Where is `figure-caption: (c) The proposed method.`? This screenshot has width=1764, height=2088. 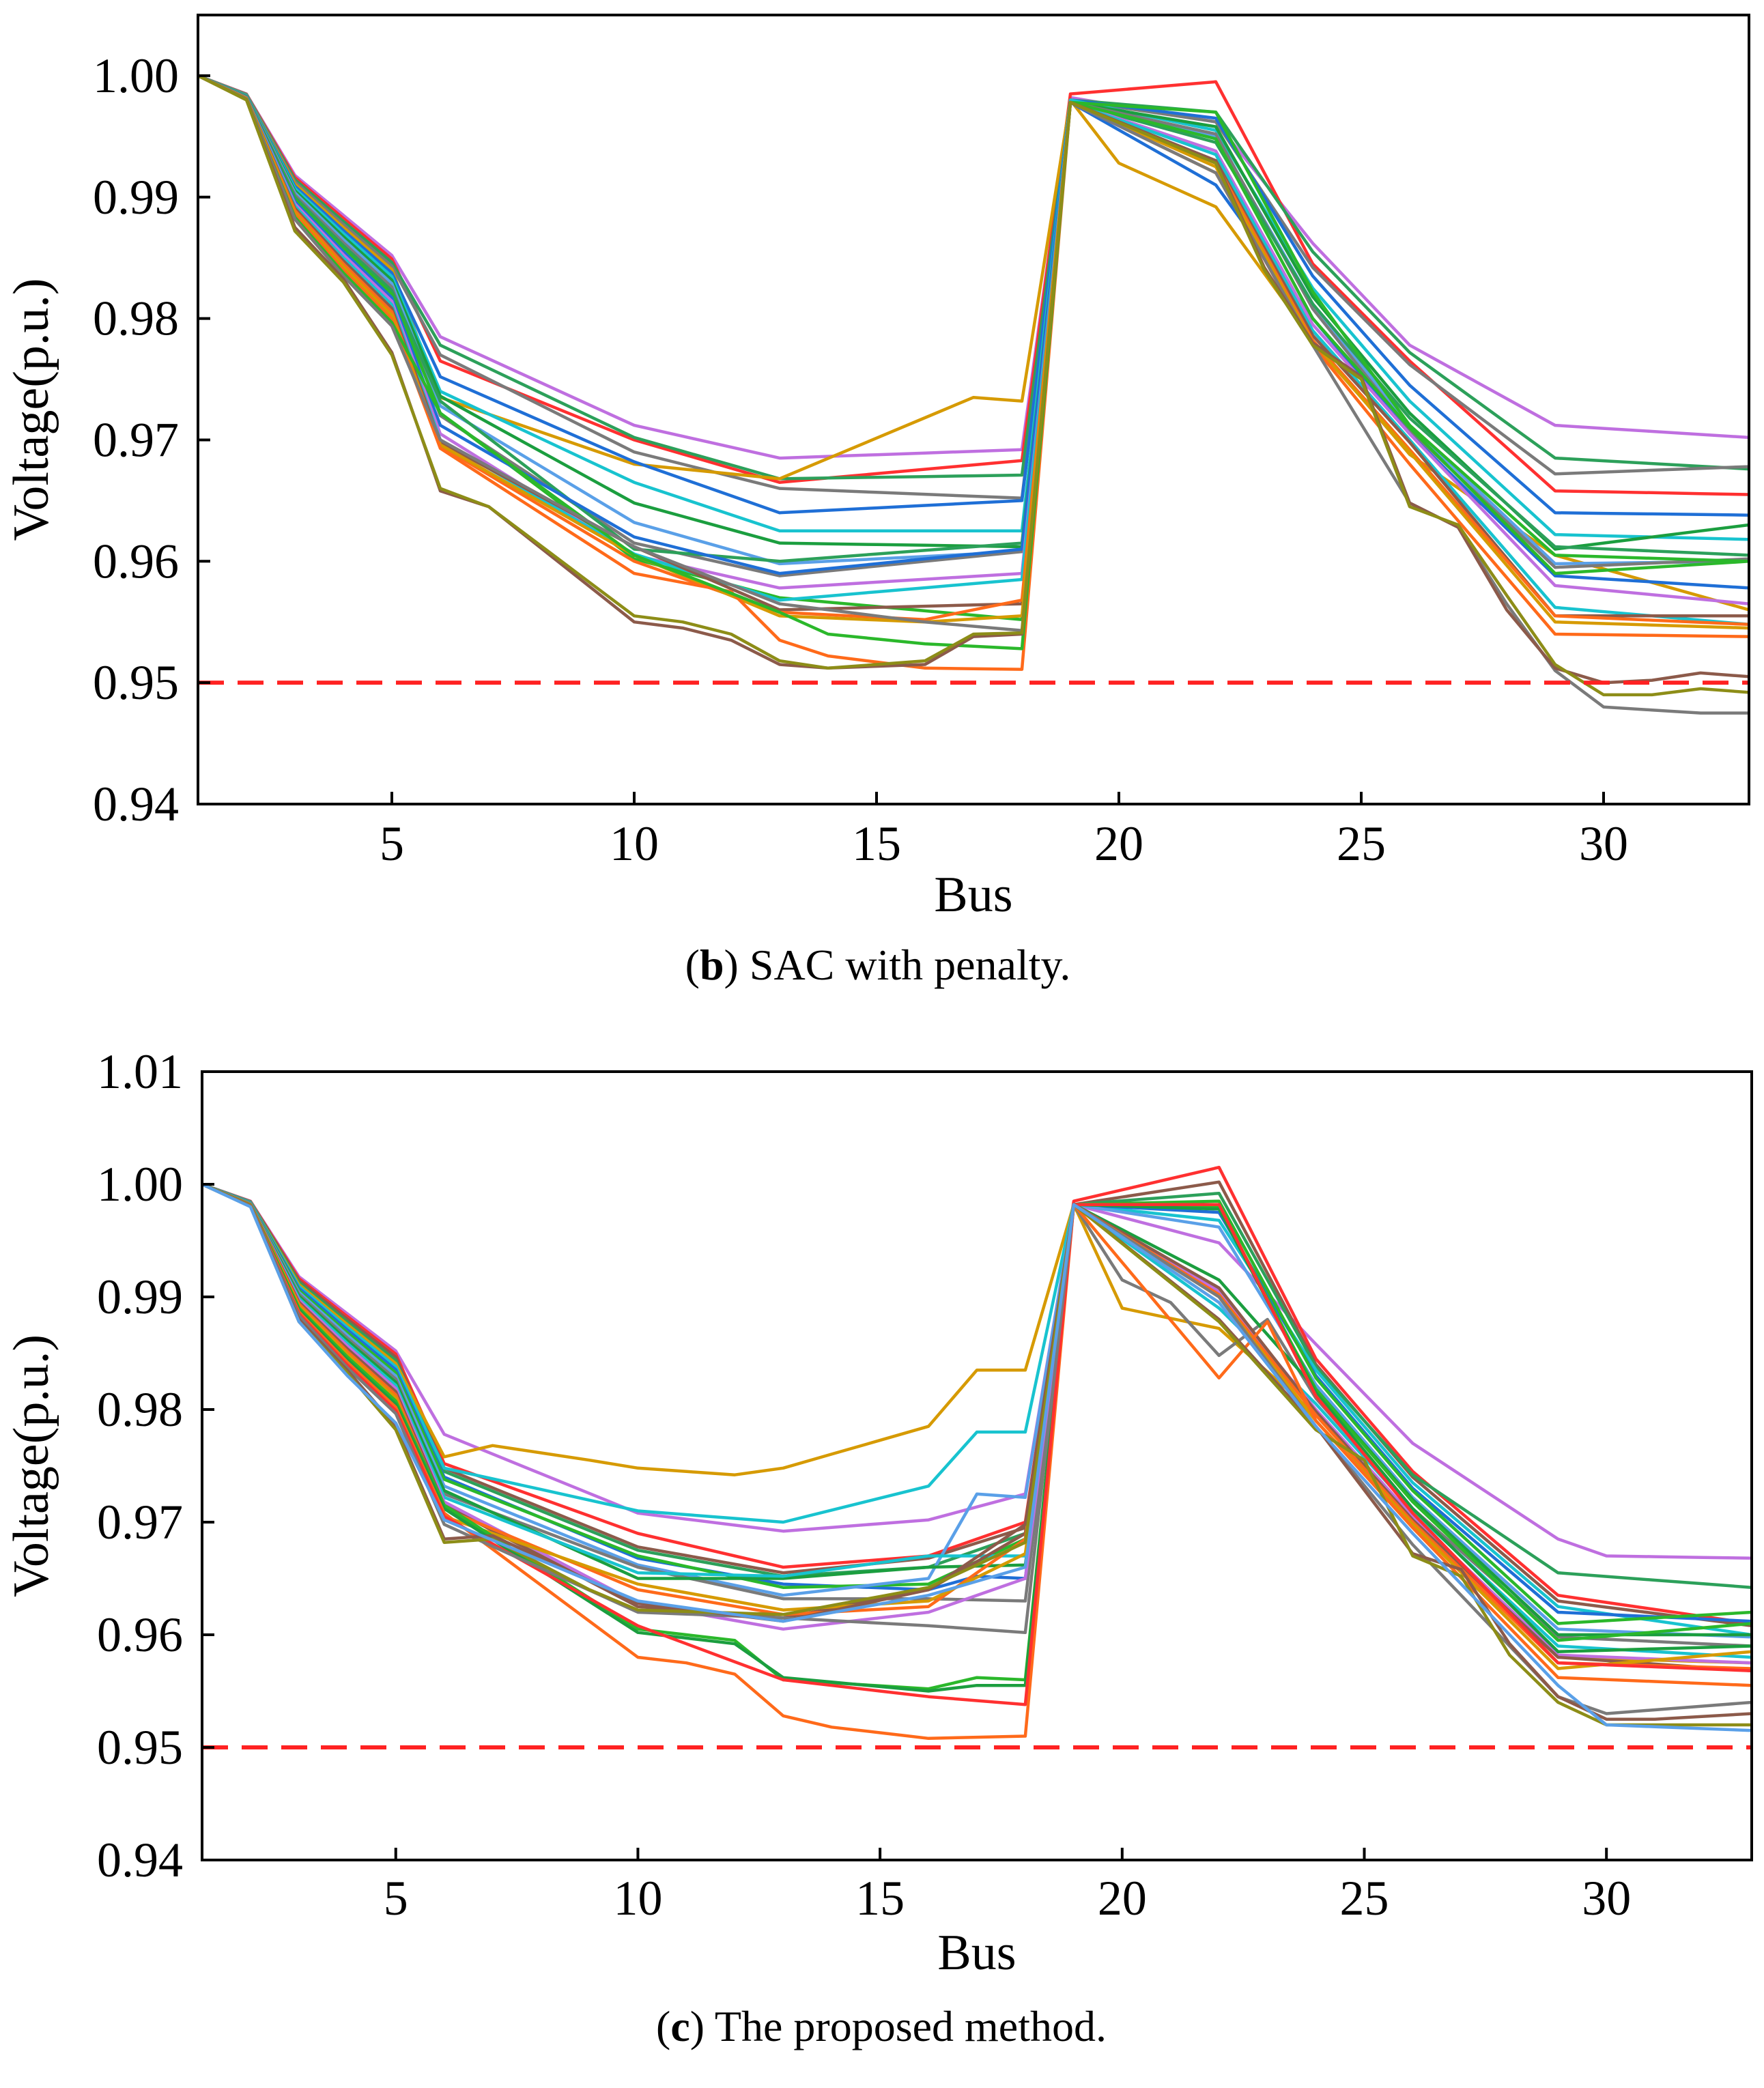
figure-caption: (c) The proposed method. is located at coordinates (881, 2026).